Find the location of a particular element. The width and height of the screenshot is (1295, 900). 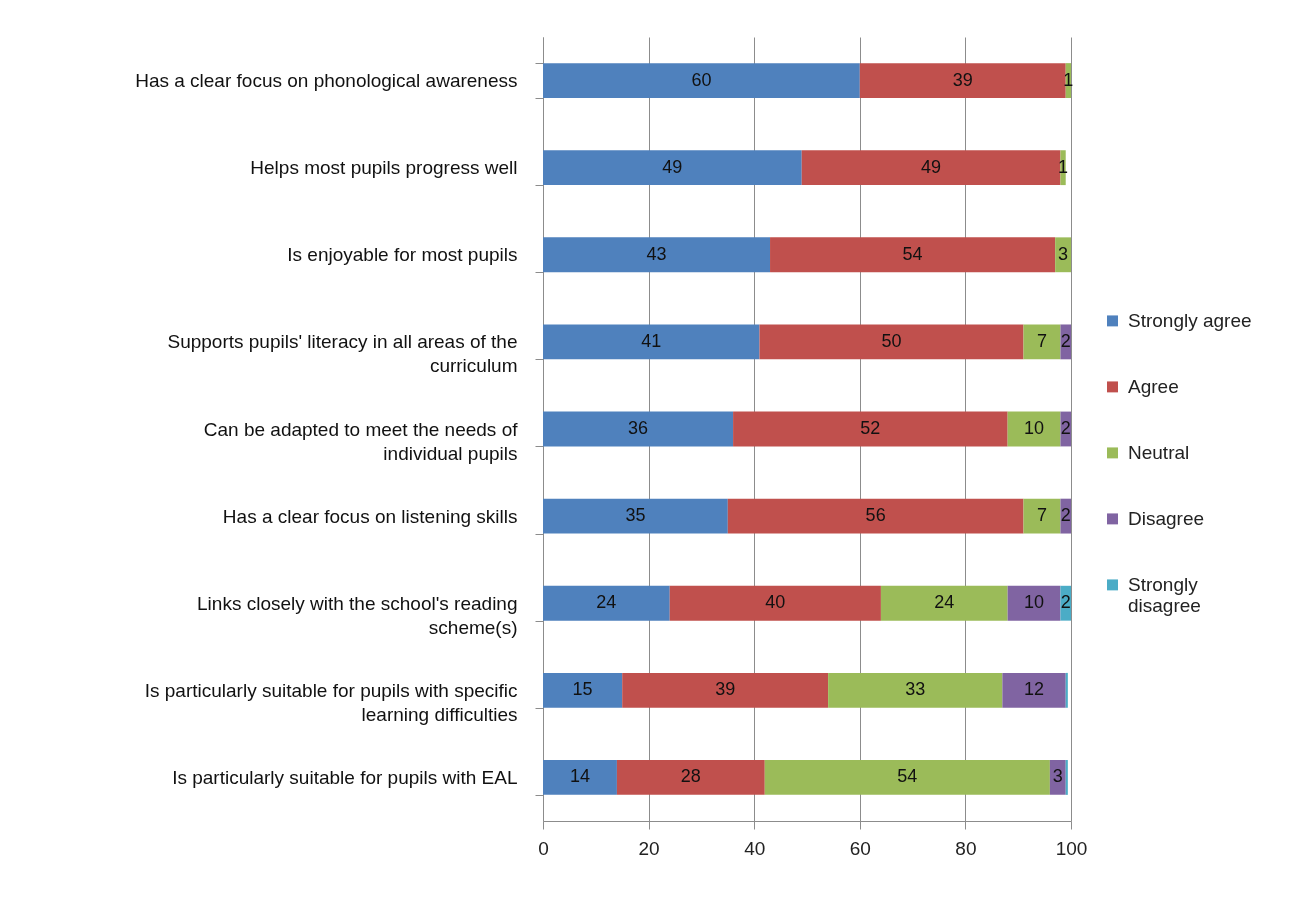

data-label: 12 is located at coordinates (1034, 689).